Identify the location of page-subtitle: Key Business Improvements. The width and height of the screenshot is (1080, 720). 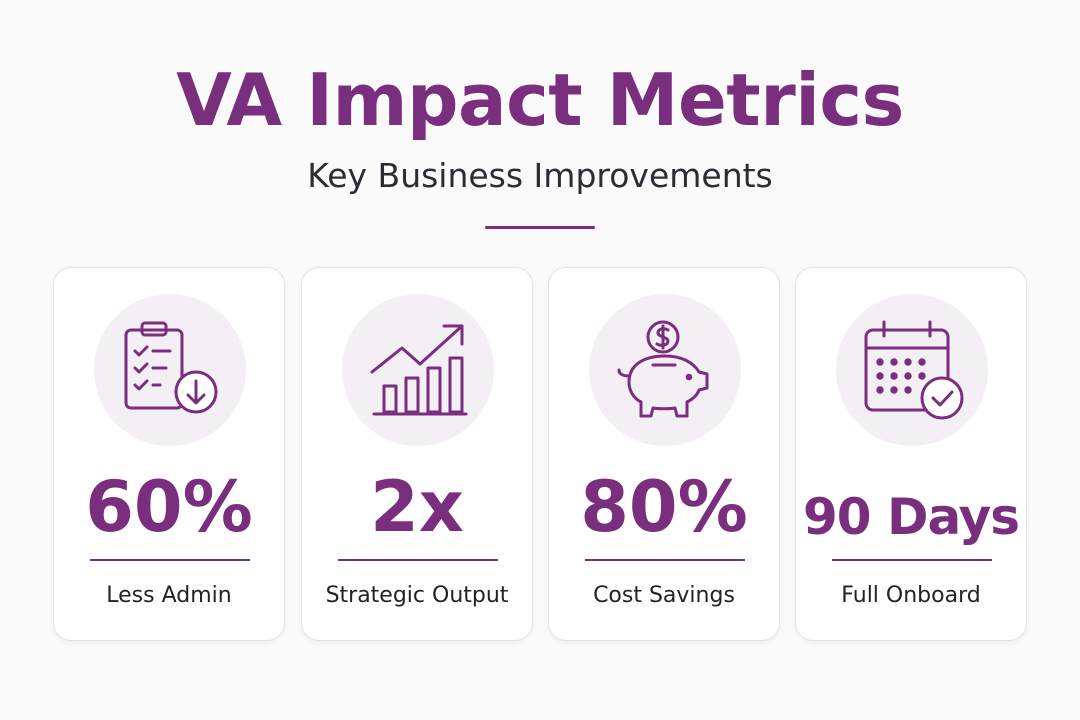
(540, 175).